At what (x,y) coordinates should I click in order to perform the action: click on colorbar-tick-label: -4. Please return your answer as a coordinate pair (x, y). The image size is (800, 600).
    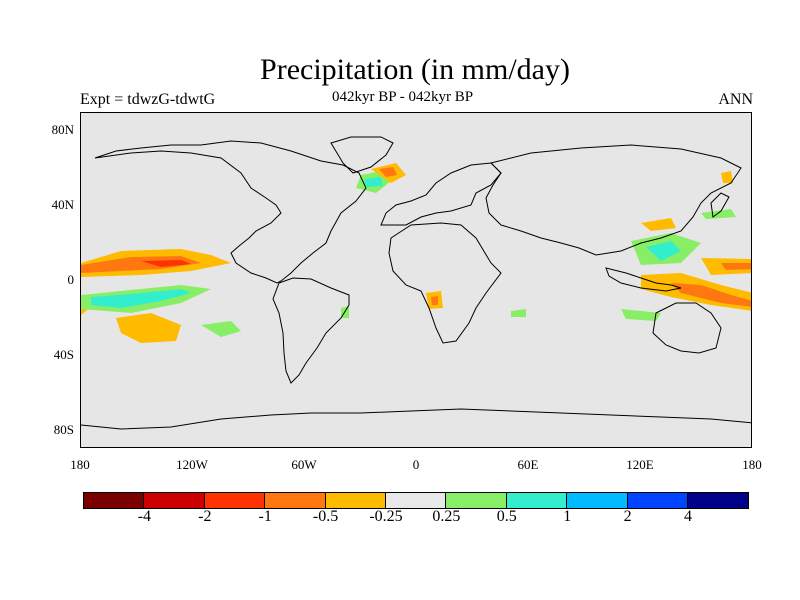
    Looking at the image, I should click on (144, 516).